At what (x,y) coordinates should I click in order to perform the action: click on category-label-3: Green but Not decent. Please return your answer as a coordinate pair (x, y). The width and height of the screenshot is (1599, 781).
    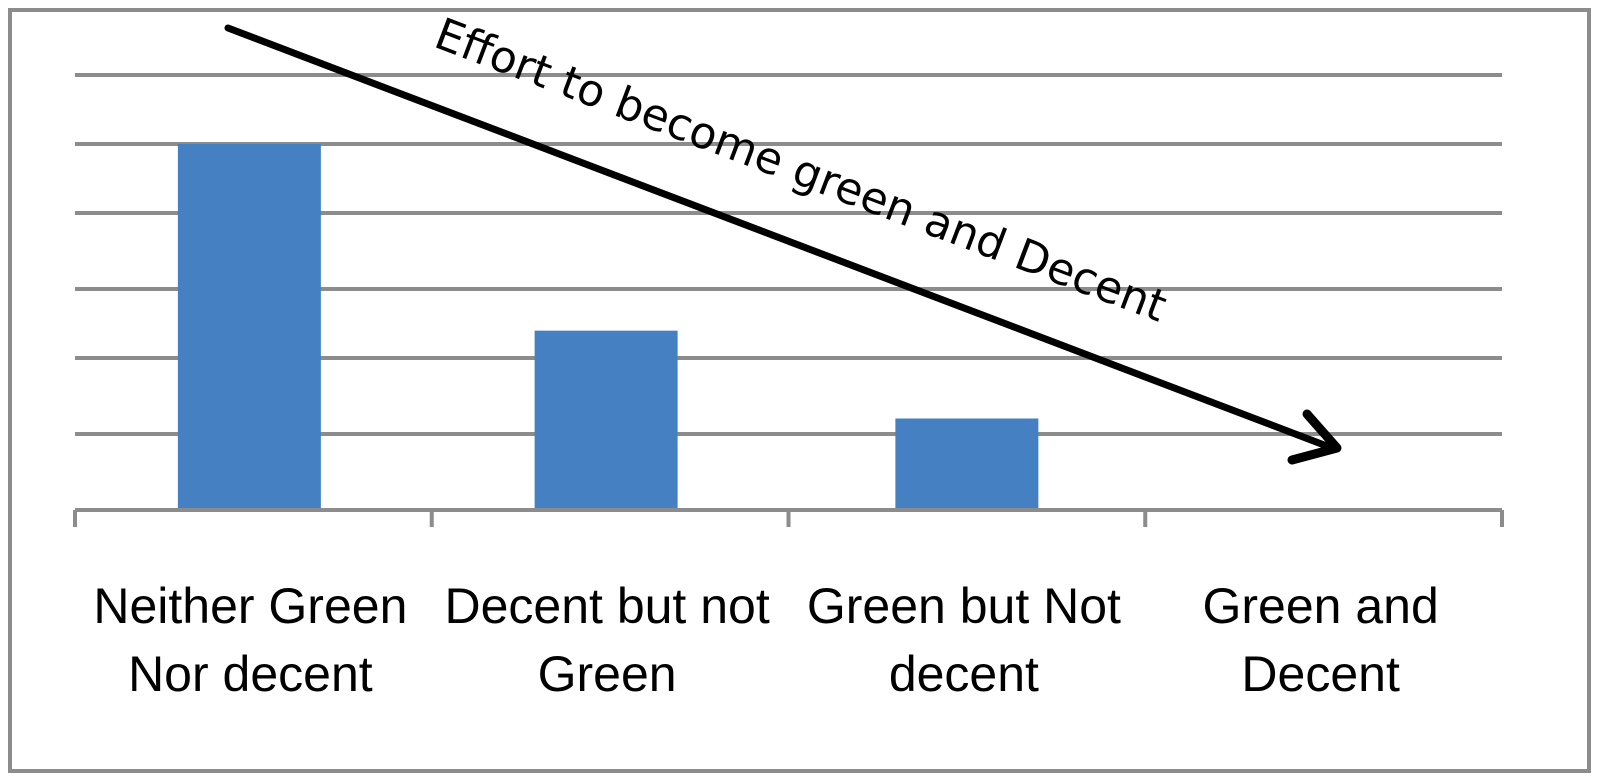
    Looking at the image, I should click on (964, 640).